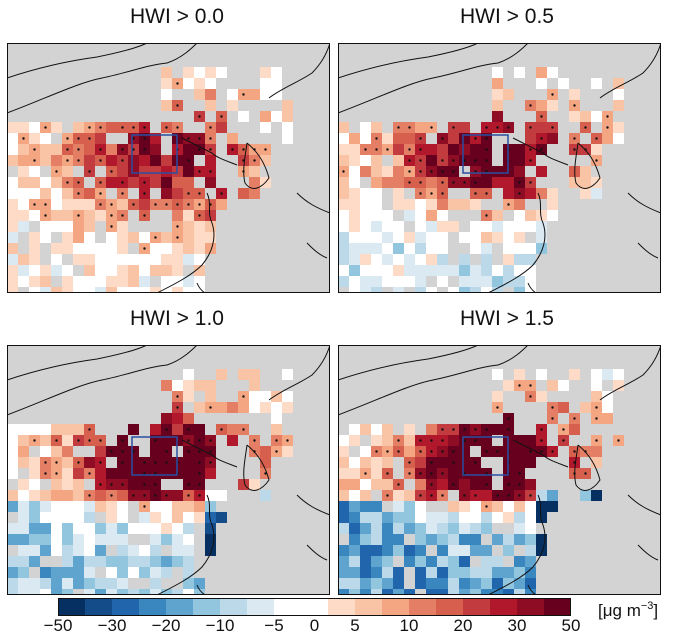 The height and width of the screenshot is (638, 695). I want to click on unit-main: [μg m, so click(619, 610).